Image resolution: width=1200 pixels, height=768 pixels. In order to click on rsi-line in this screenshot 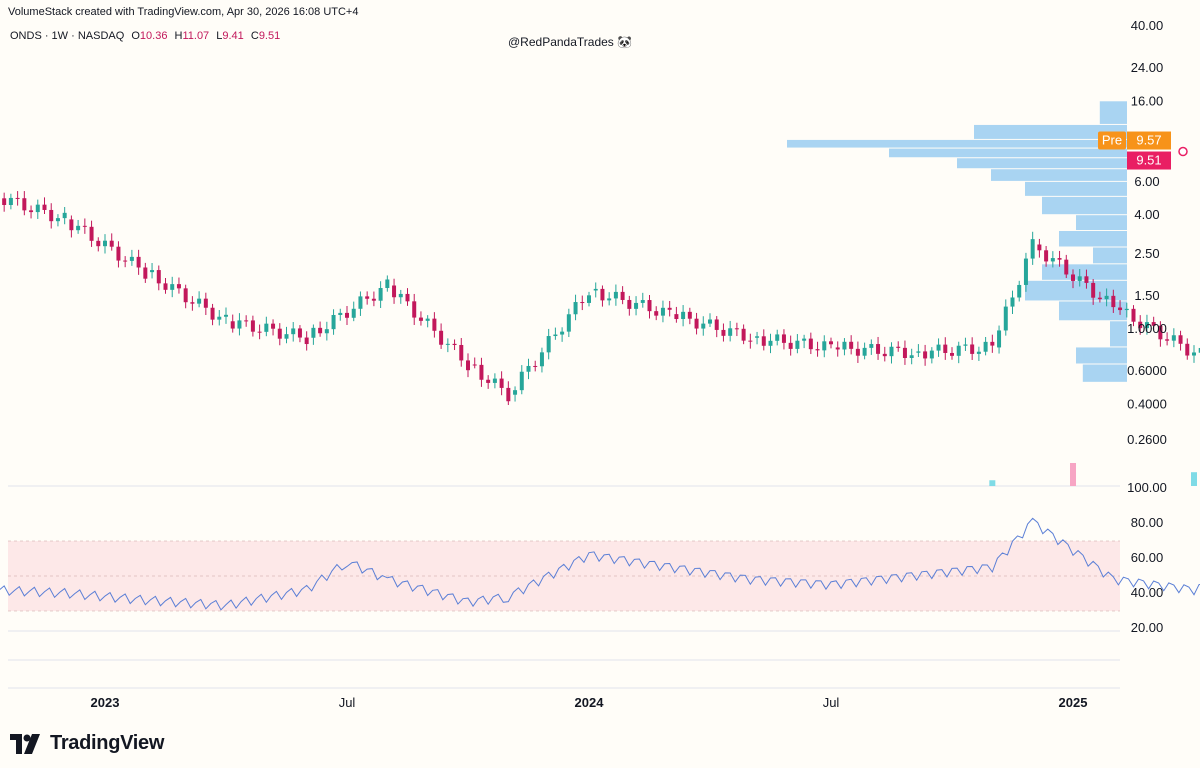, I will do `click(600, 564)`.